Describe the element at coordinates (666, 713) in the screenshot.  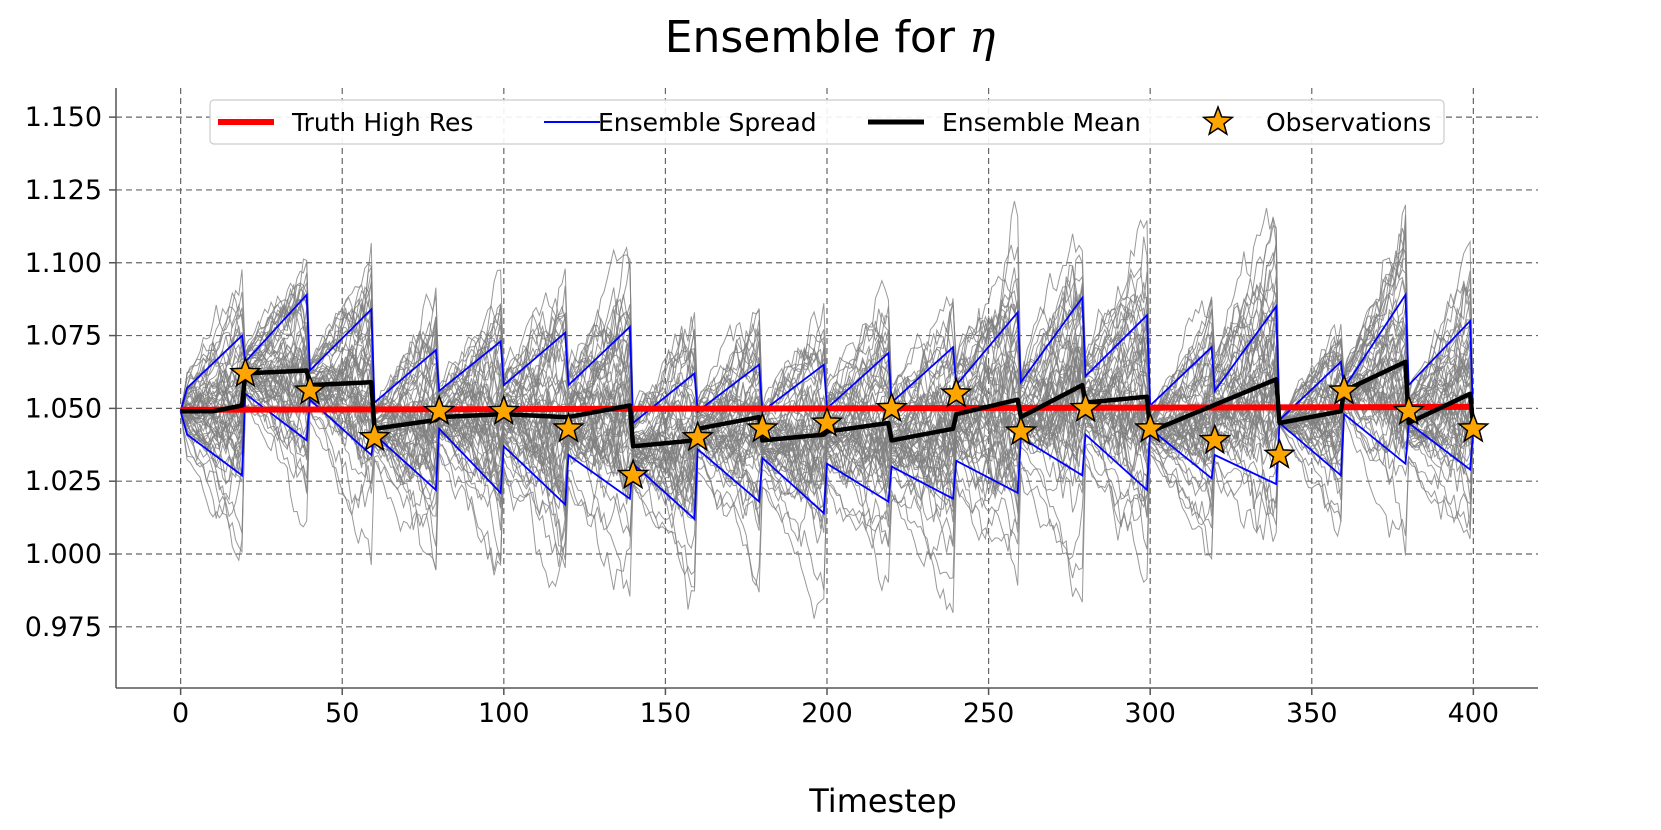
I see `x-tick-label: 150` at that location.